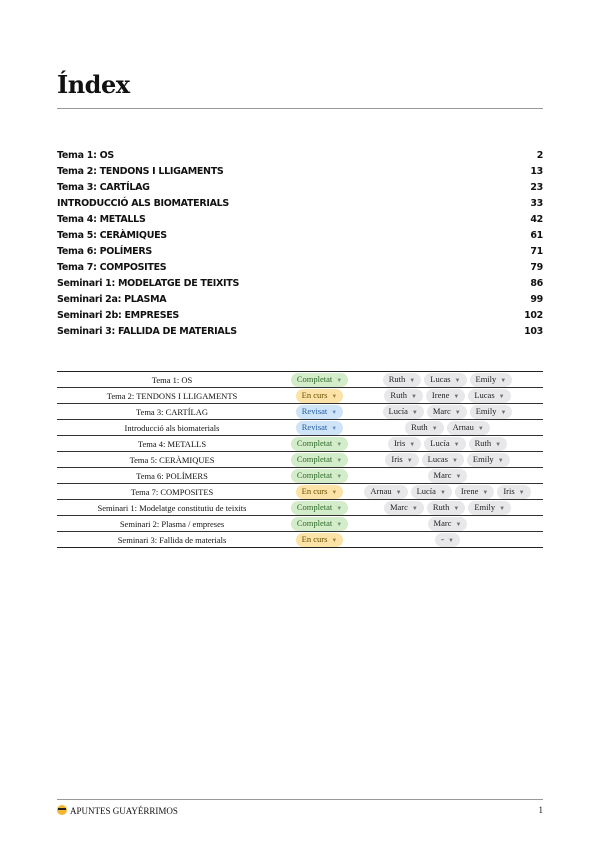 This screenshot has width=600, height=848. I want to click on toc-label: Tema 3: CARTÍLAG, so click(103, 187).